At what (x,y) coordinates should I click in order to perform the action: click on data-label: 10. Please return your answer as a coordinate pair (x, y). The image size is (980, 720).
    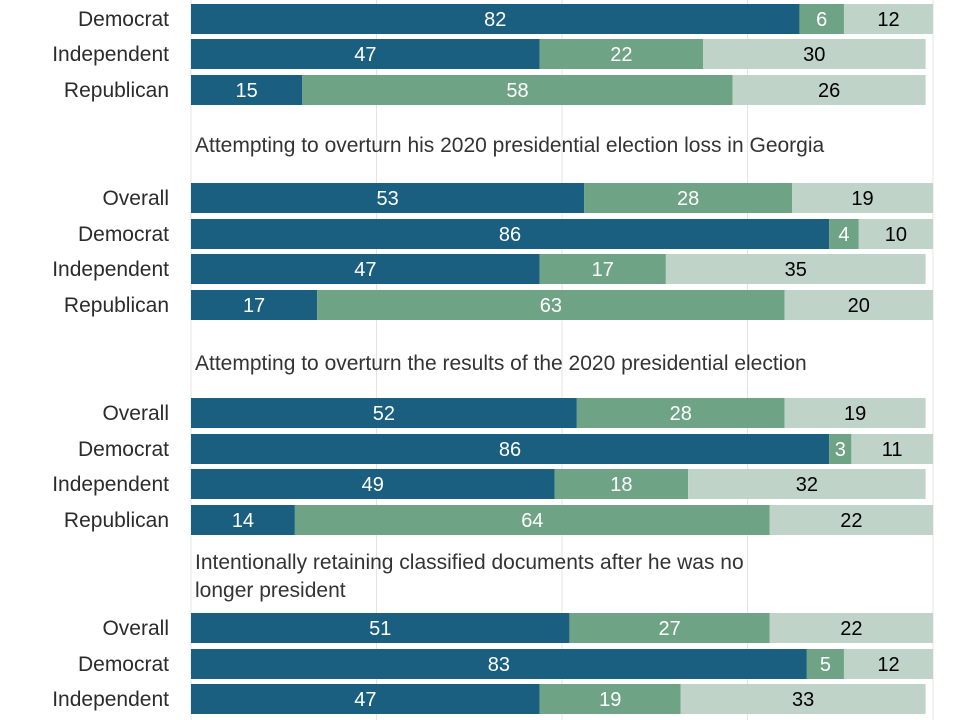
    Looking at the image, I should click on (896, 235).